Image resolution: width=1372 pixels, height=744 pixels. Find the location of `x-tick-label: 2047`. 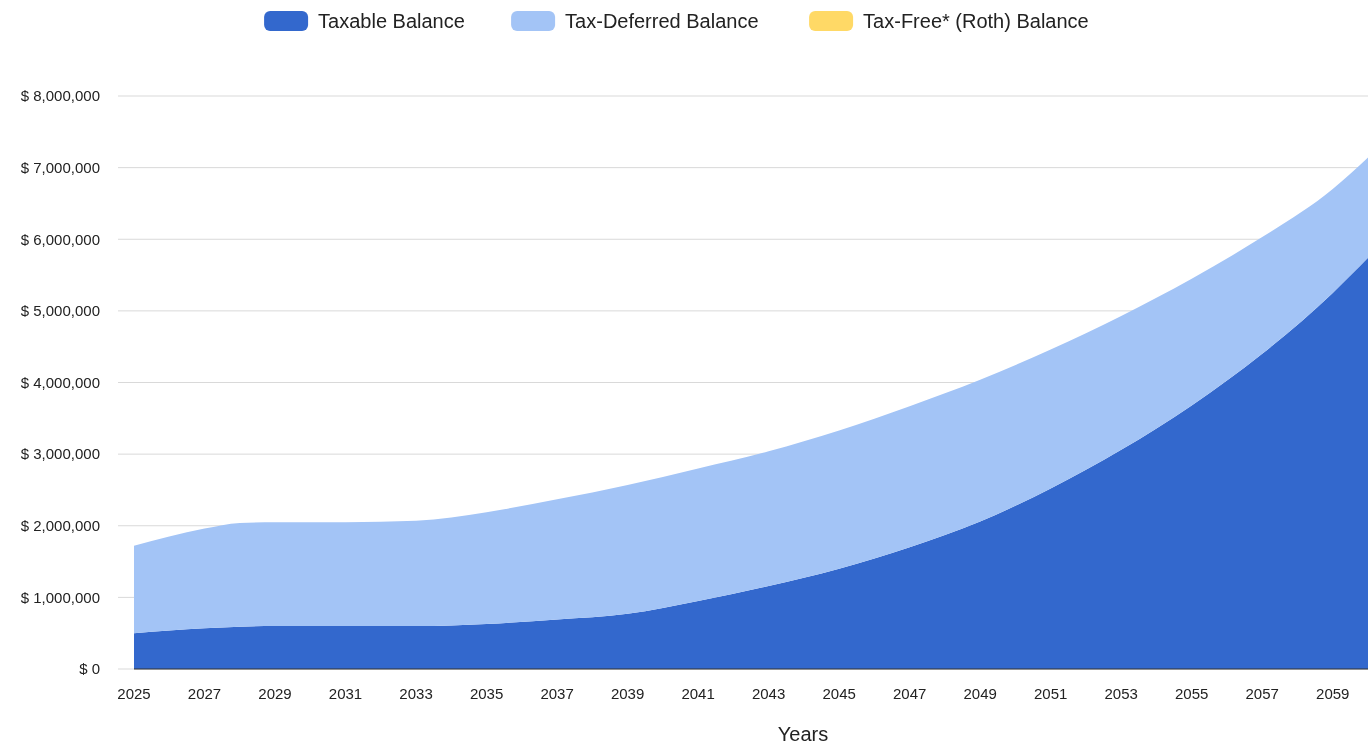

x-tick-label: 2047 is located at coordinates (909, 693).